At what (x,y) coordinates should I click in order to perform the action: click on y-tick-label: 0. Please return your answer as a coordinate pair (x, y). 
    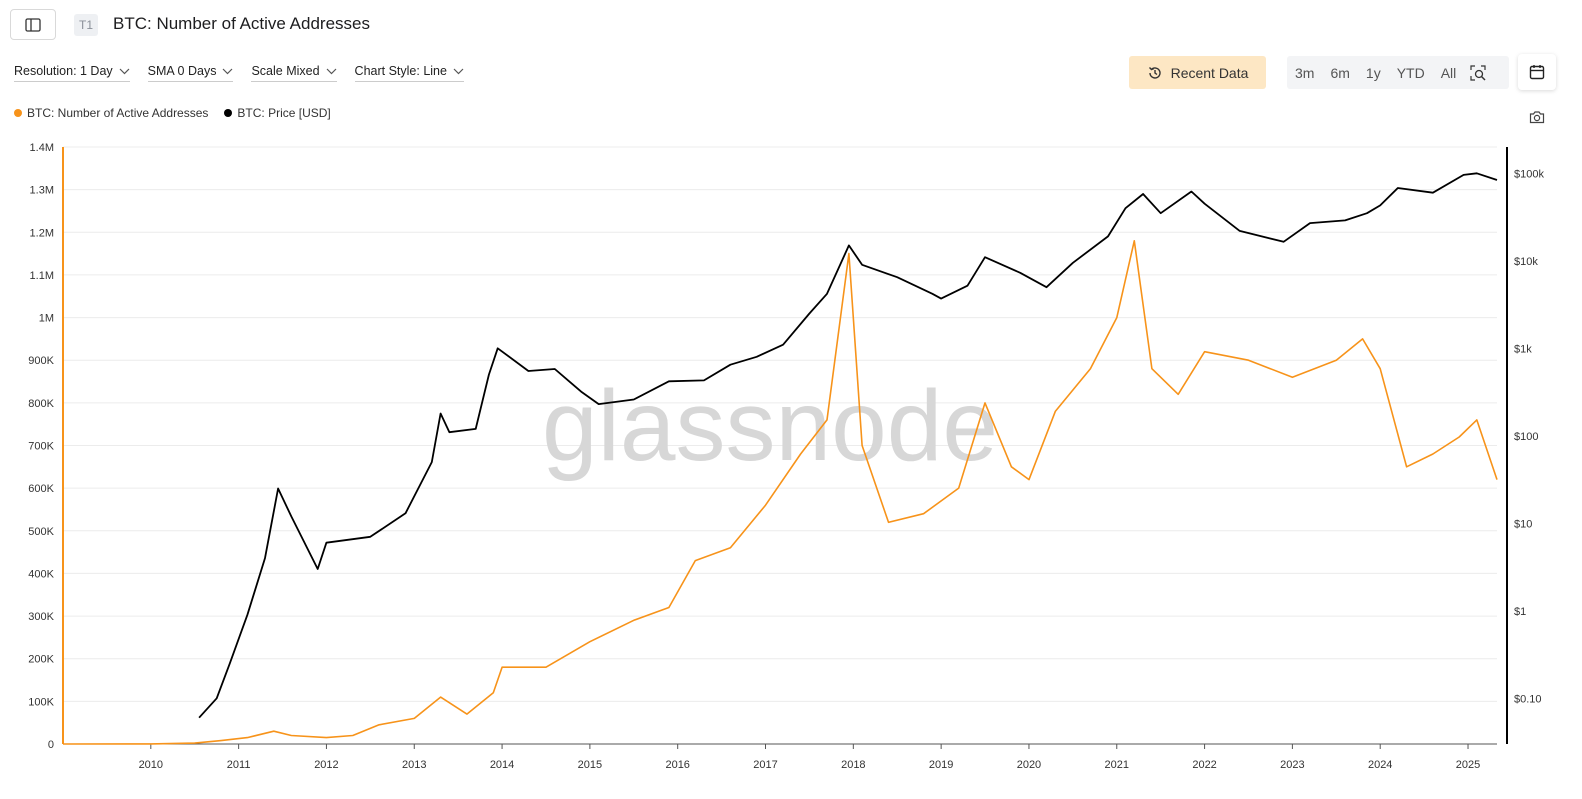
    Looking at the image, I should click on (51, 745).